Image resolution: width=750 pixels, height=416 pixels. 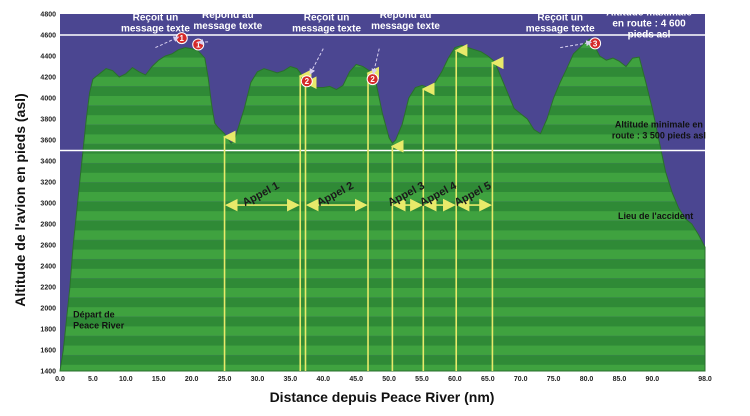 What do you see at coordinates (356, 379) in the screenshot?
I see `x-tick-label: 45.0` at bounding box center [356, 379].